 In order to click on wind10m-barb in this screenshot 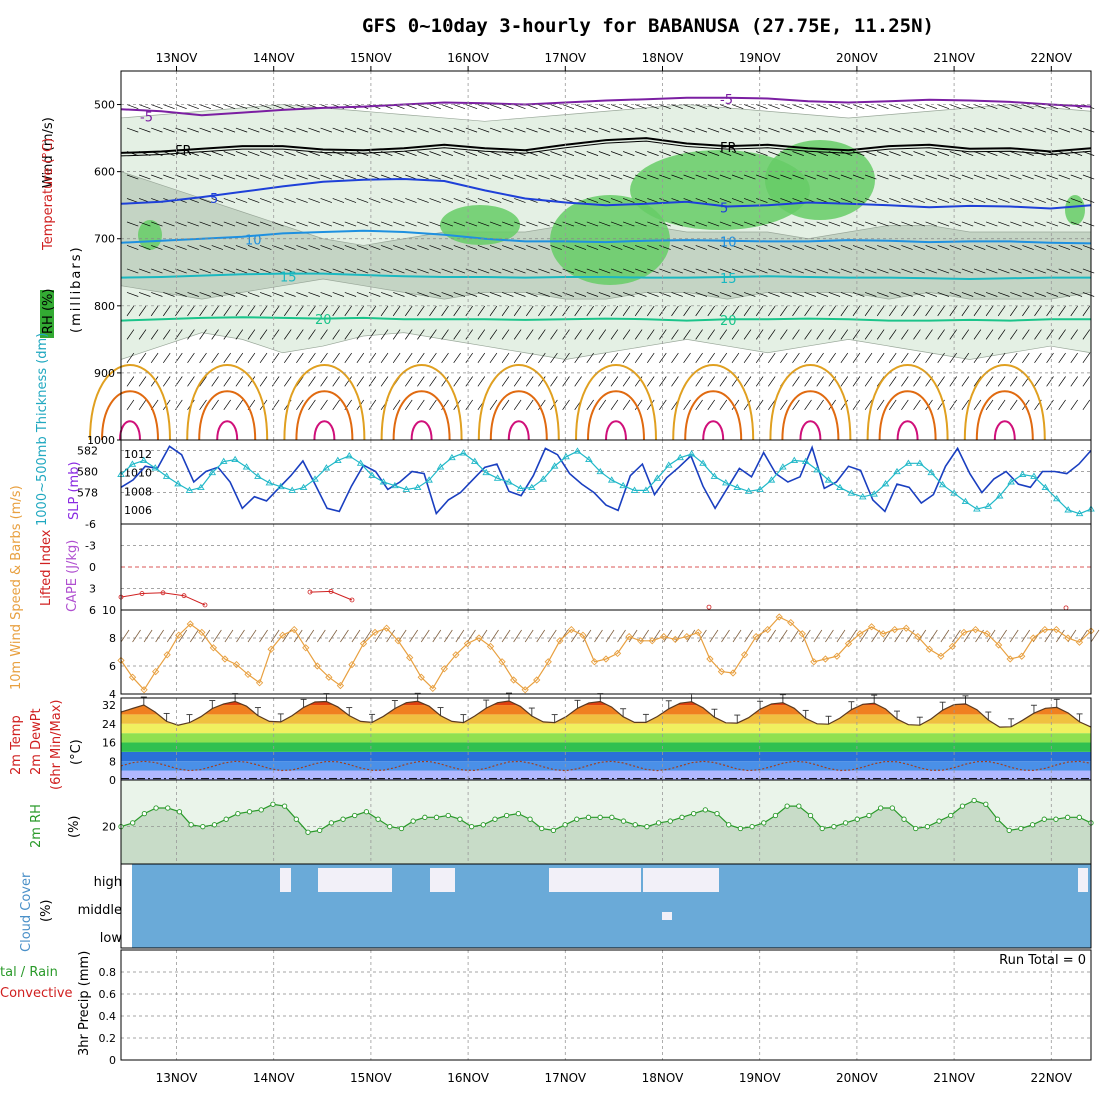, I will do `click(379, 636)`.